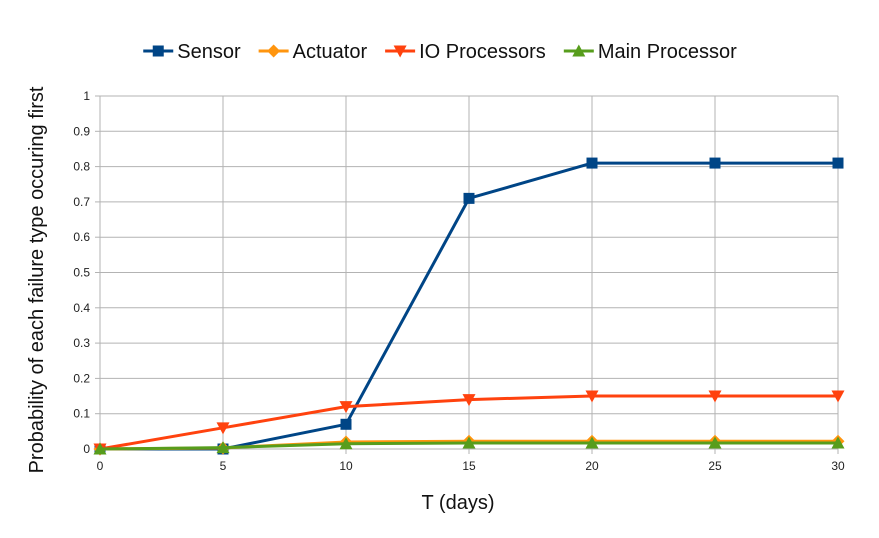  I want to click on y-axis-ticks: 0 0.1 0.2 0.3 0.4 0.5 0.6 0.7 0.8 0.9 1, so click(81, 272).